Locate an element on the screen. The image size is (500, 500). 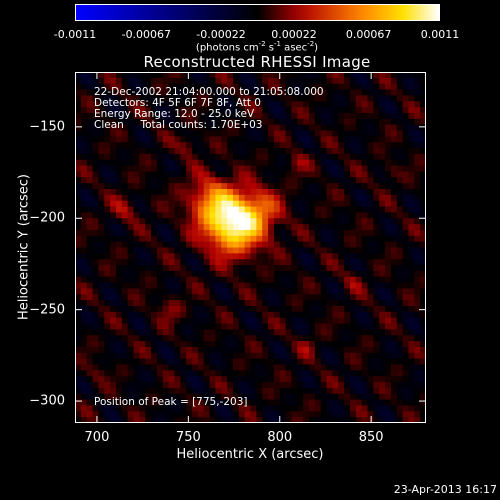
energy-range-annotation: Energy Range: 12.0 - 25.0 keV is located at coordinates (174, 114).